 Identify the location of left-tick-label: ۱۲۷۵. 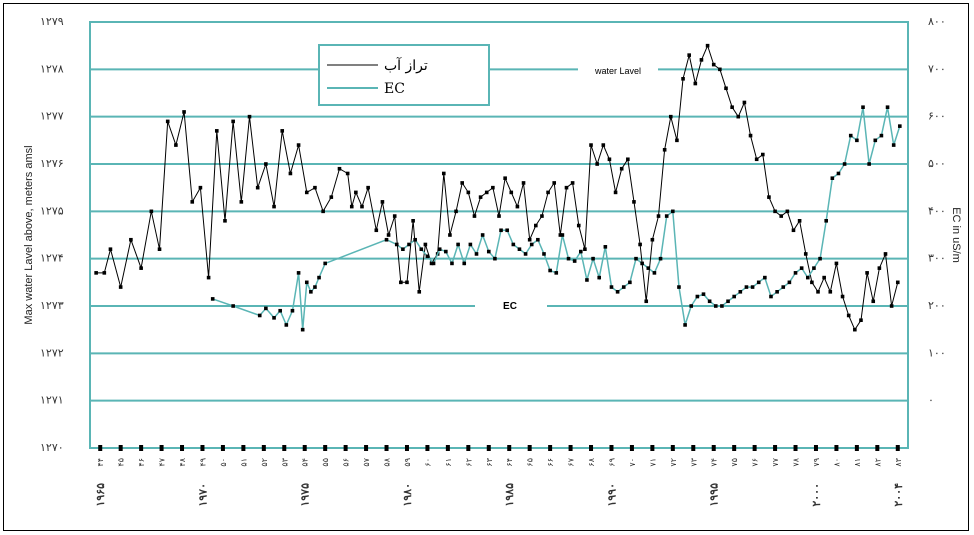
(52, 211).